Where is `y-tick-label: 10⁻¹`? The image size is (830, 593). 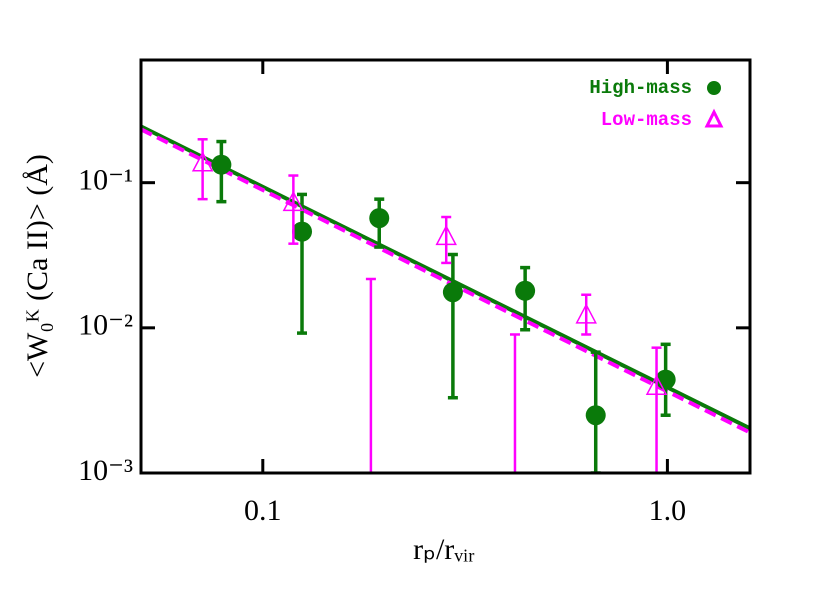 y-tick-label: 10⁻¹ is located at coordinates (105, 180).